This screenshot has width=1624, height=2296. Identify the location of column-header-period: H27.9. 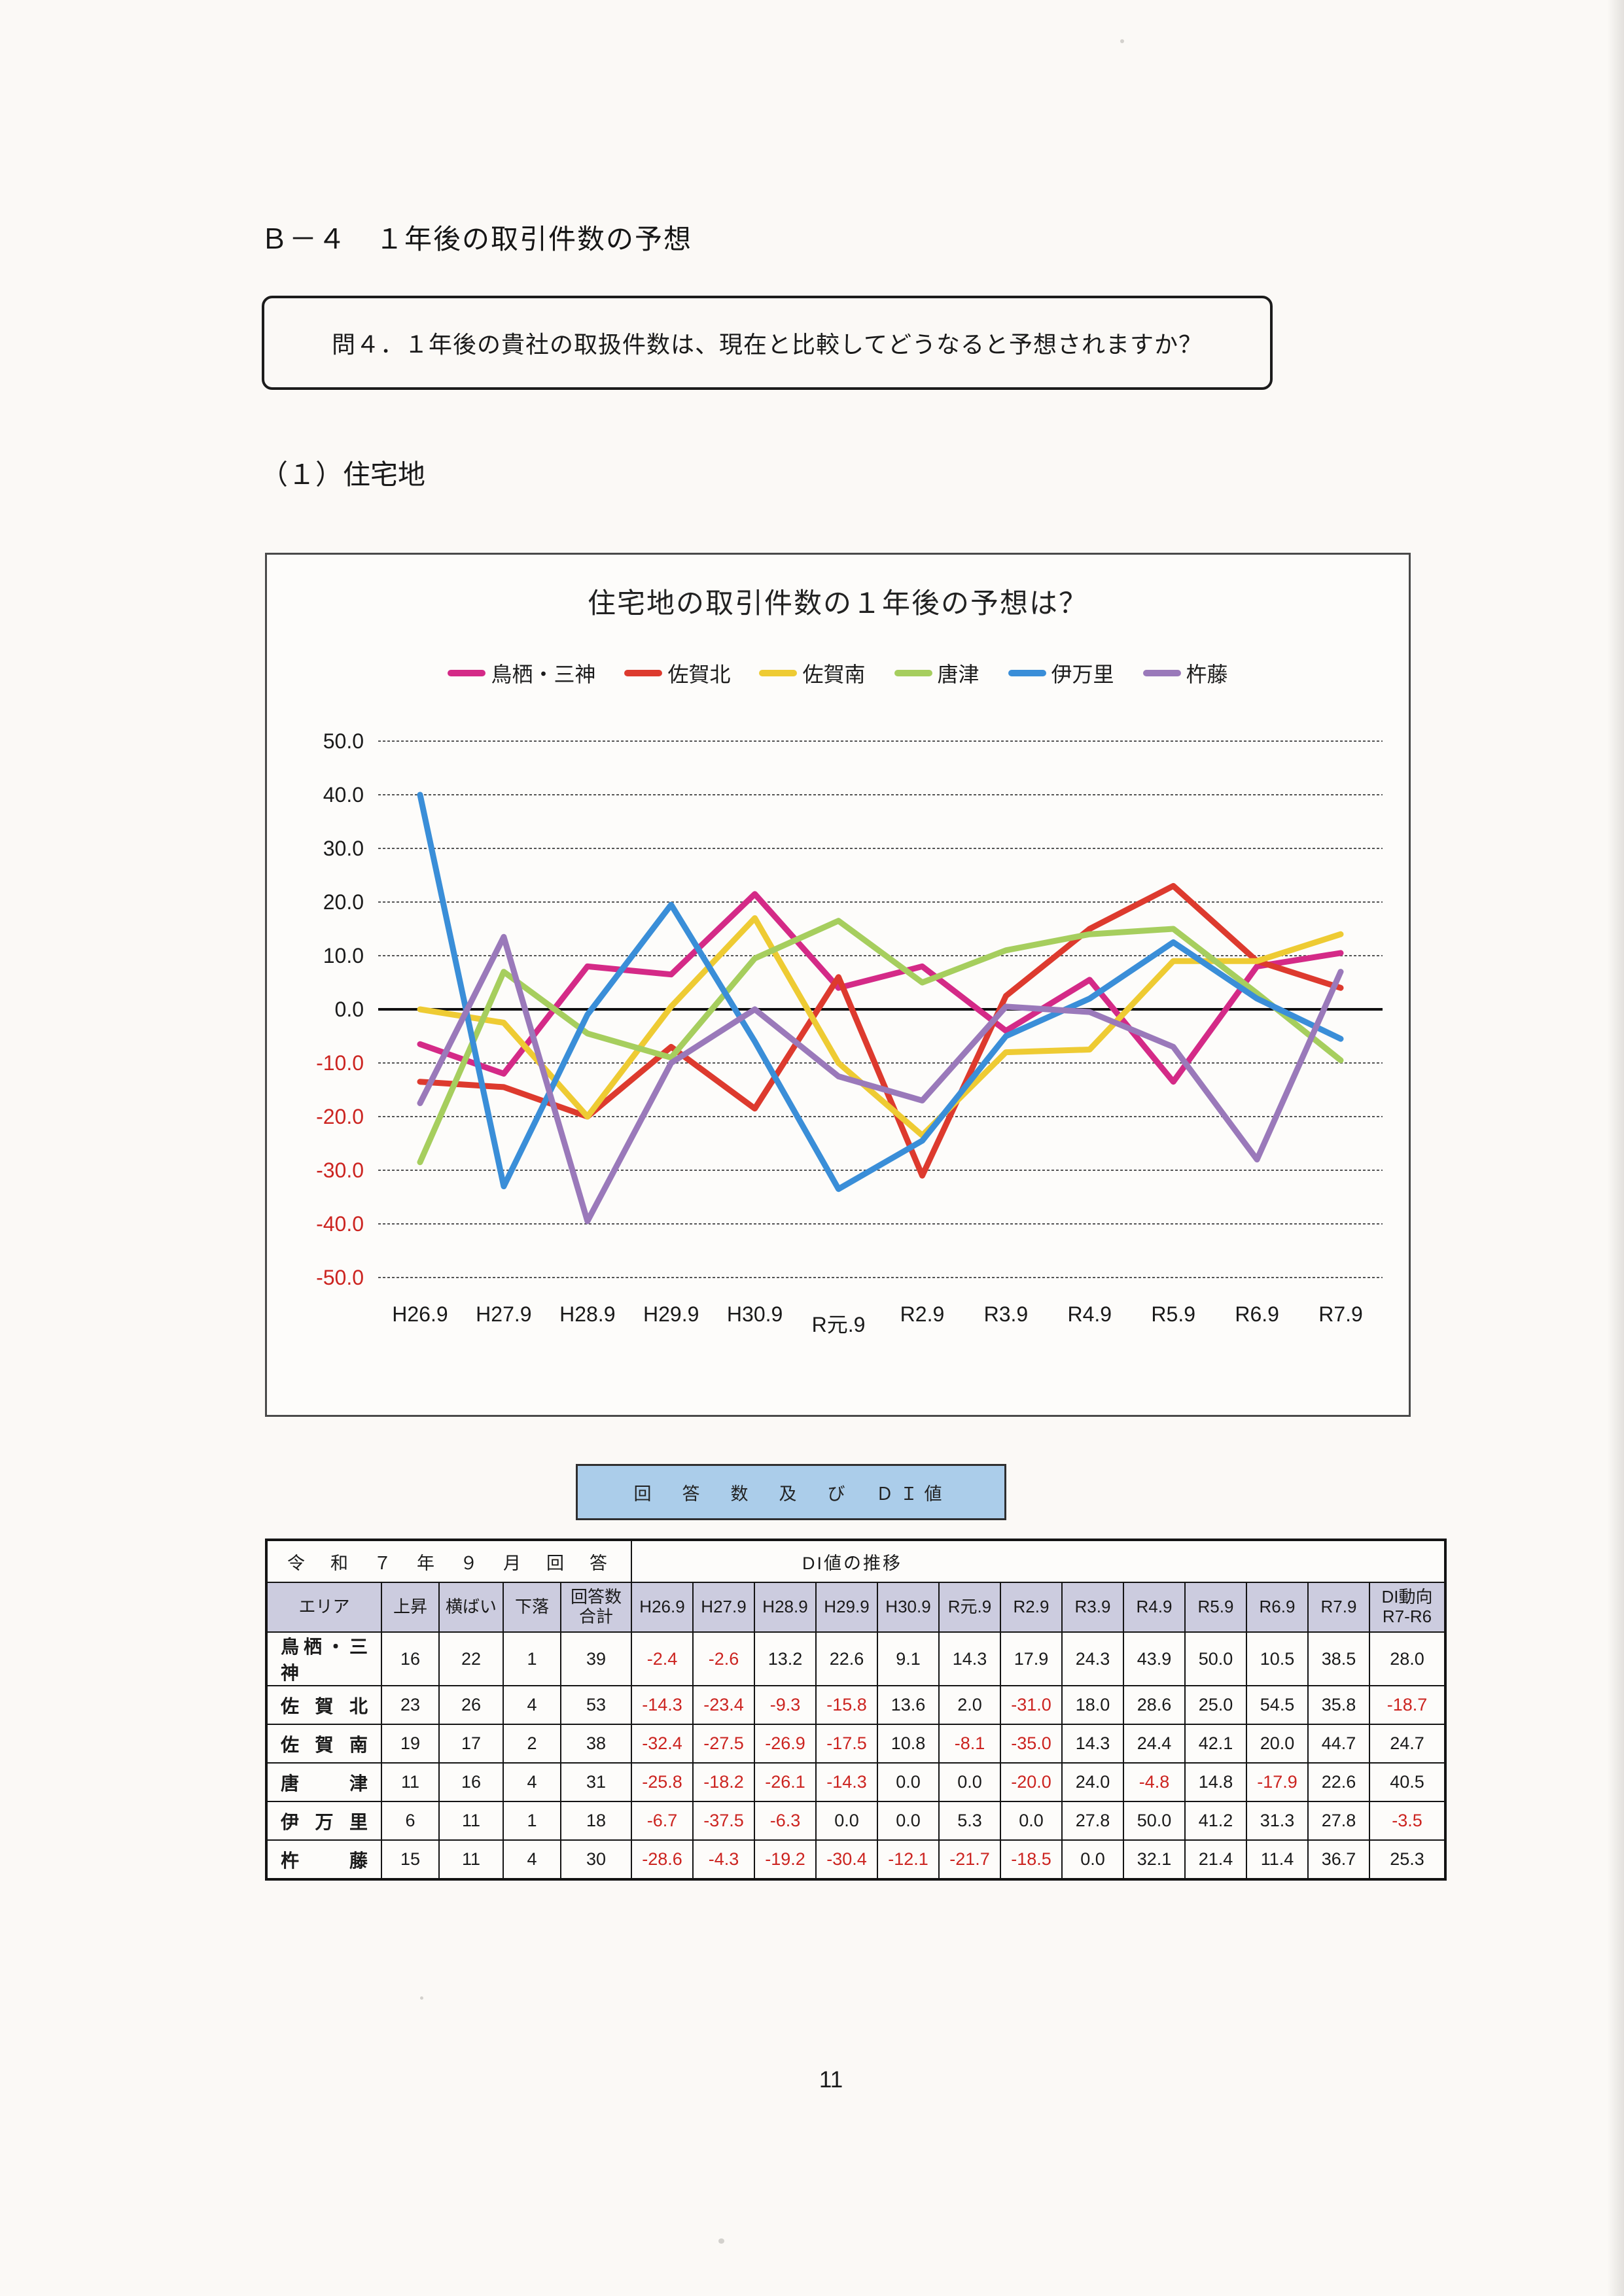
(723, 1607).